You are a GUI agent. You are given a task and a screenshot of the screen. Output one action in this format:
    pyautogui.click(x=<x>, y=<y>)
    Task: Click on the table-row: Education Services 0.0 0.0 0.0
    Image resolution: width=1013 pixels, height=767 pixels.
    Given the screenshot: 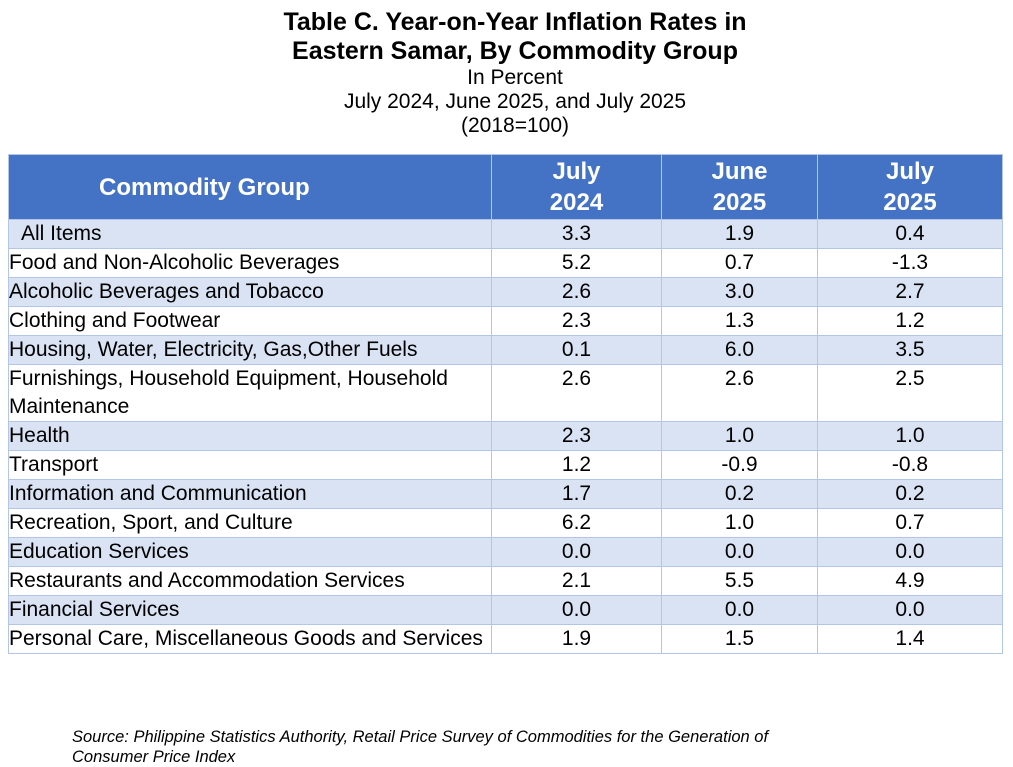 What is the action you would take?
    pyautogui.click(x=505, y=552)
    